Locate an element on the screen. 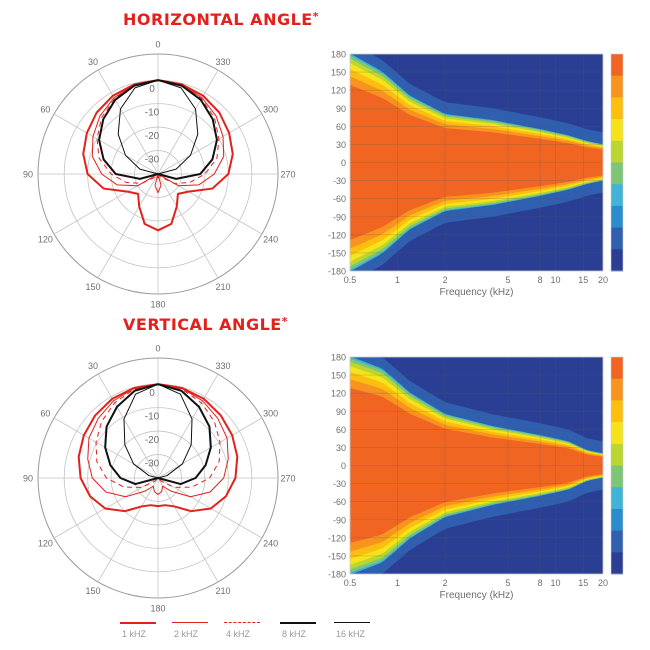 Image resolution: width=650 pixels, height=650 pixels. polar-series-2-khz is located at coordinates (158, 136).